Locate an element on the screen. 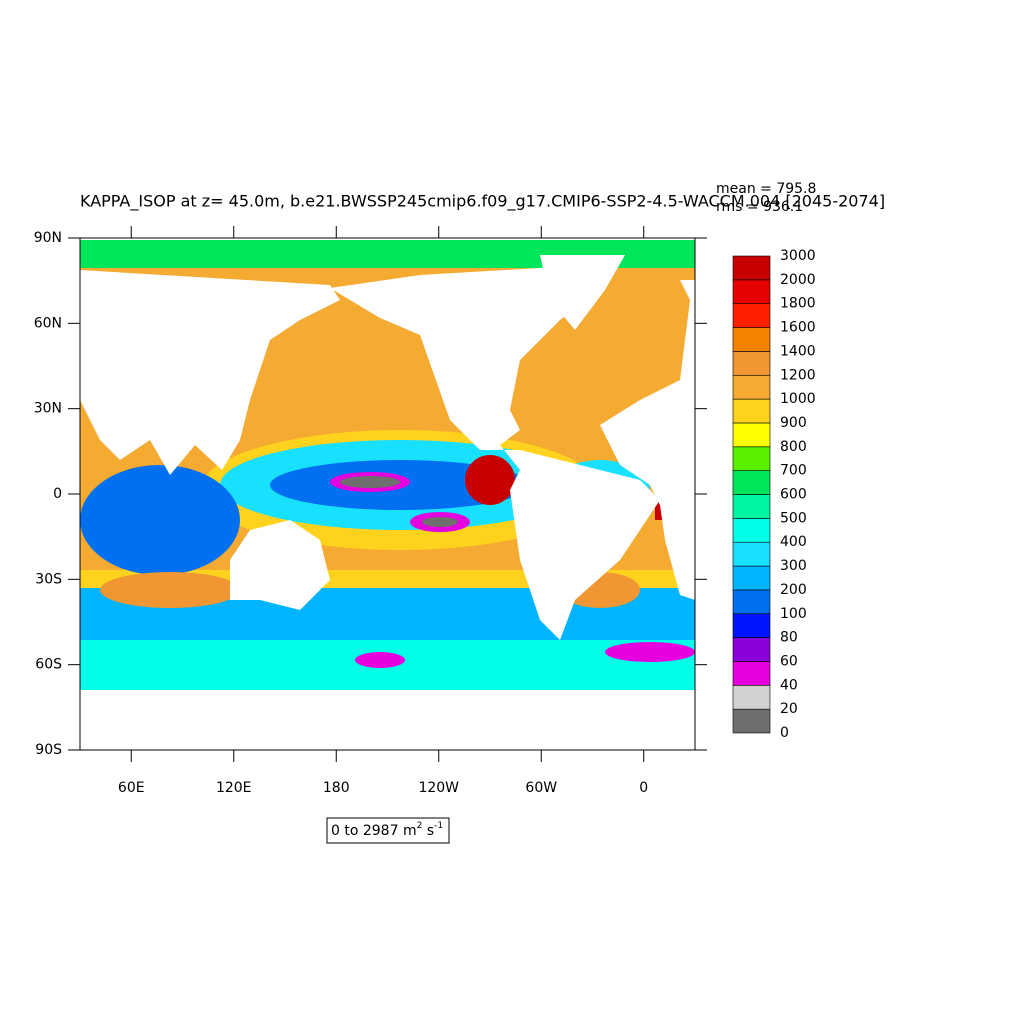  colorbar-label: 1600 is located at coordinates (798, 328).